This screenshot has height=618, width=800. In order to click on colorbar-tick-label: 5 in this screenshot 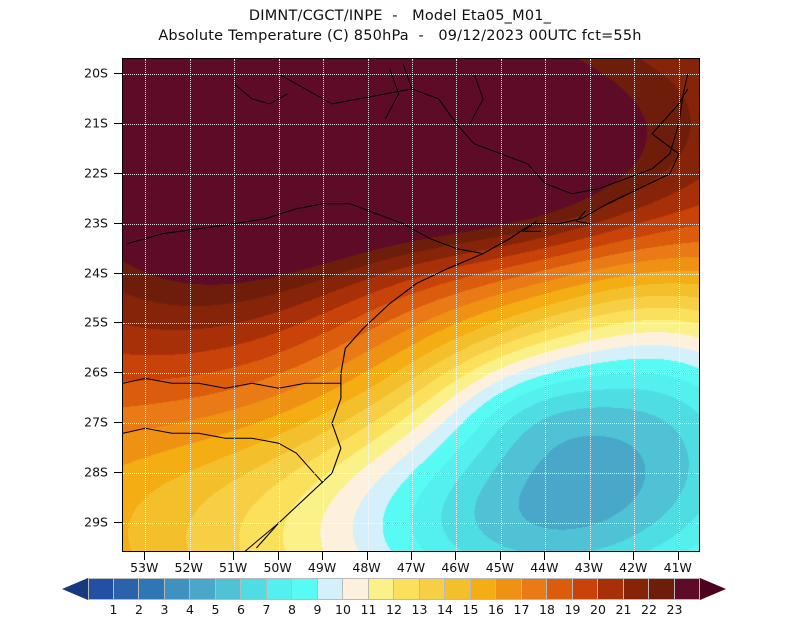, I will do `click(215, 609)`.